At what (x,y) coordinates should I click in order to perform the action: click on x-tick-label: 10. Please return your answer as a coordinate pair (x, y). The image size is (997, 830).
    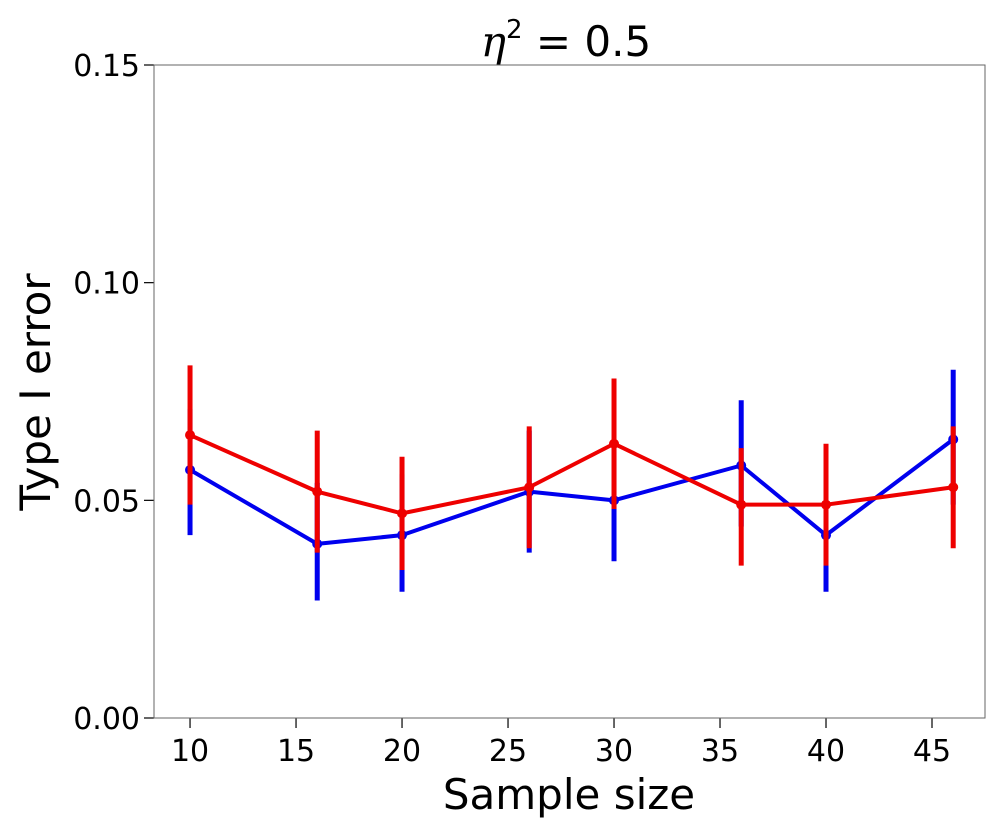
    Looking at the image, I should click on (190, 751).